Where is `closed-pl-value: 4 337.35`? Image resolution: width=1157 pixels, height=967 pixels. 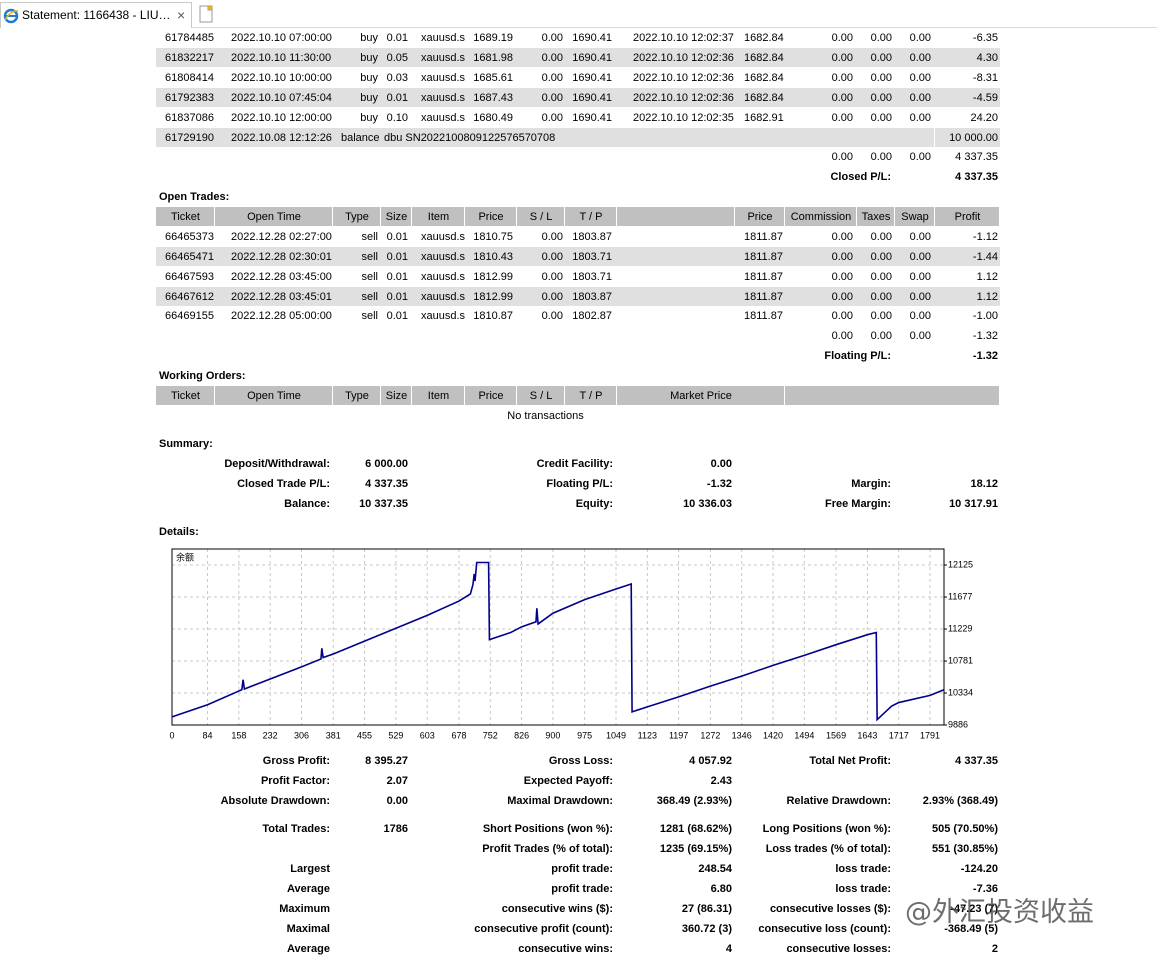
closed-pl-value: 4 337.35 is located at coordinates (976, 177).